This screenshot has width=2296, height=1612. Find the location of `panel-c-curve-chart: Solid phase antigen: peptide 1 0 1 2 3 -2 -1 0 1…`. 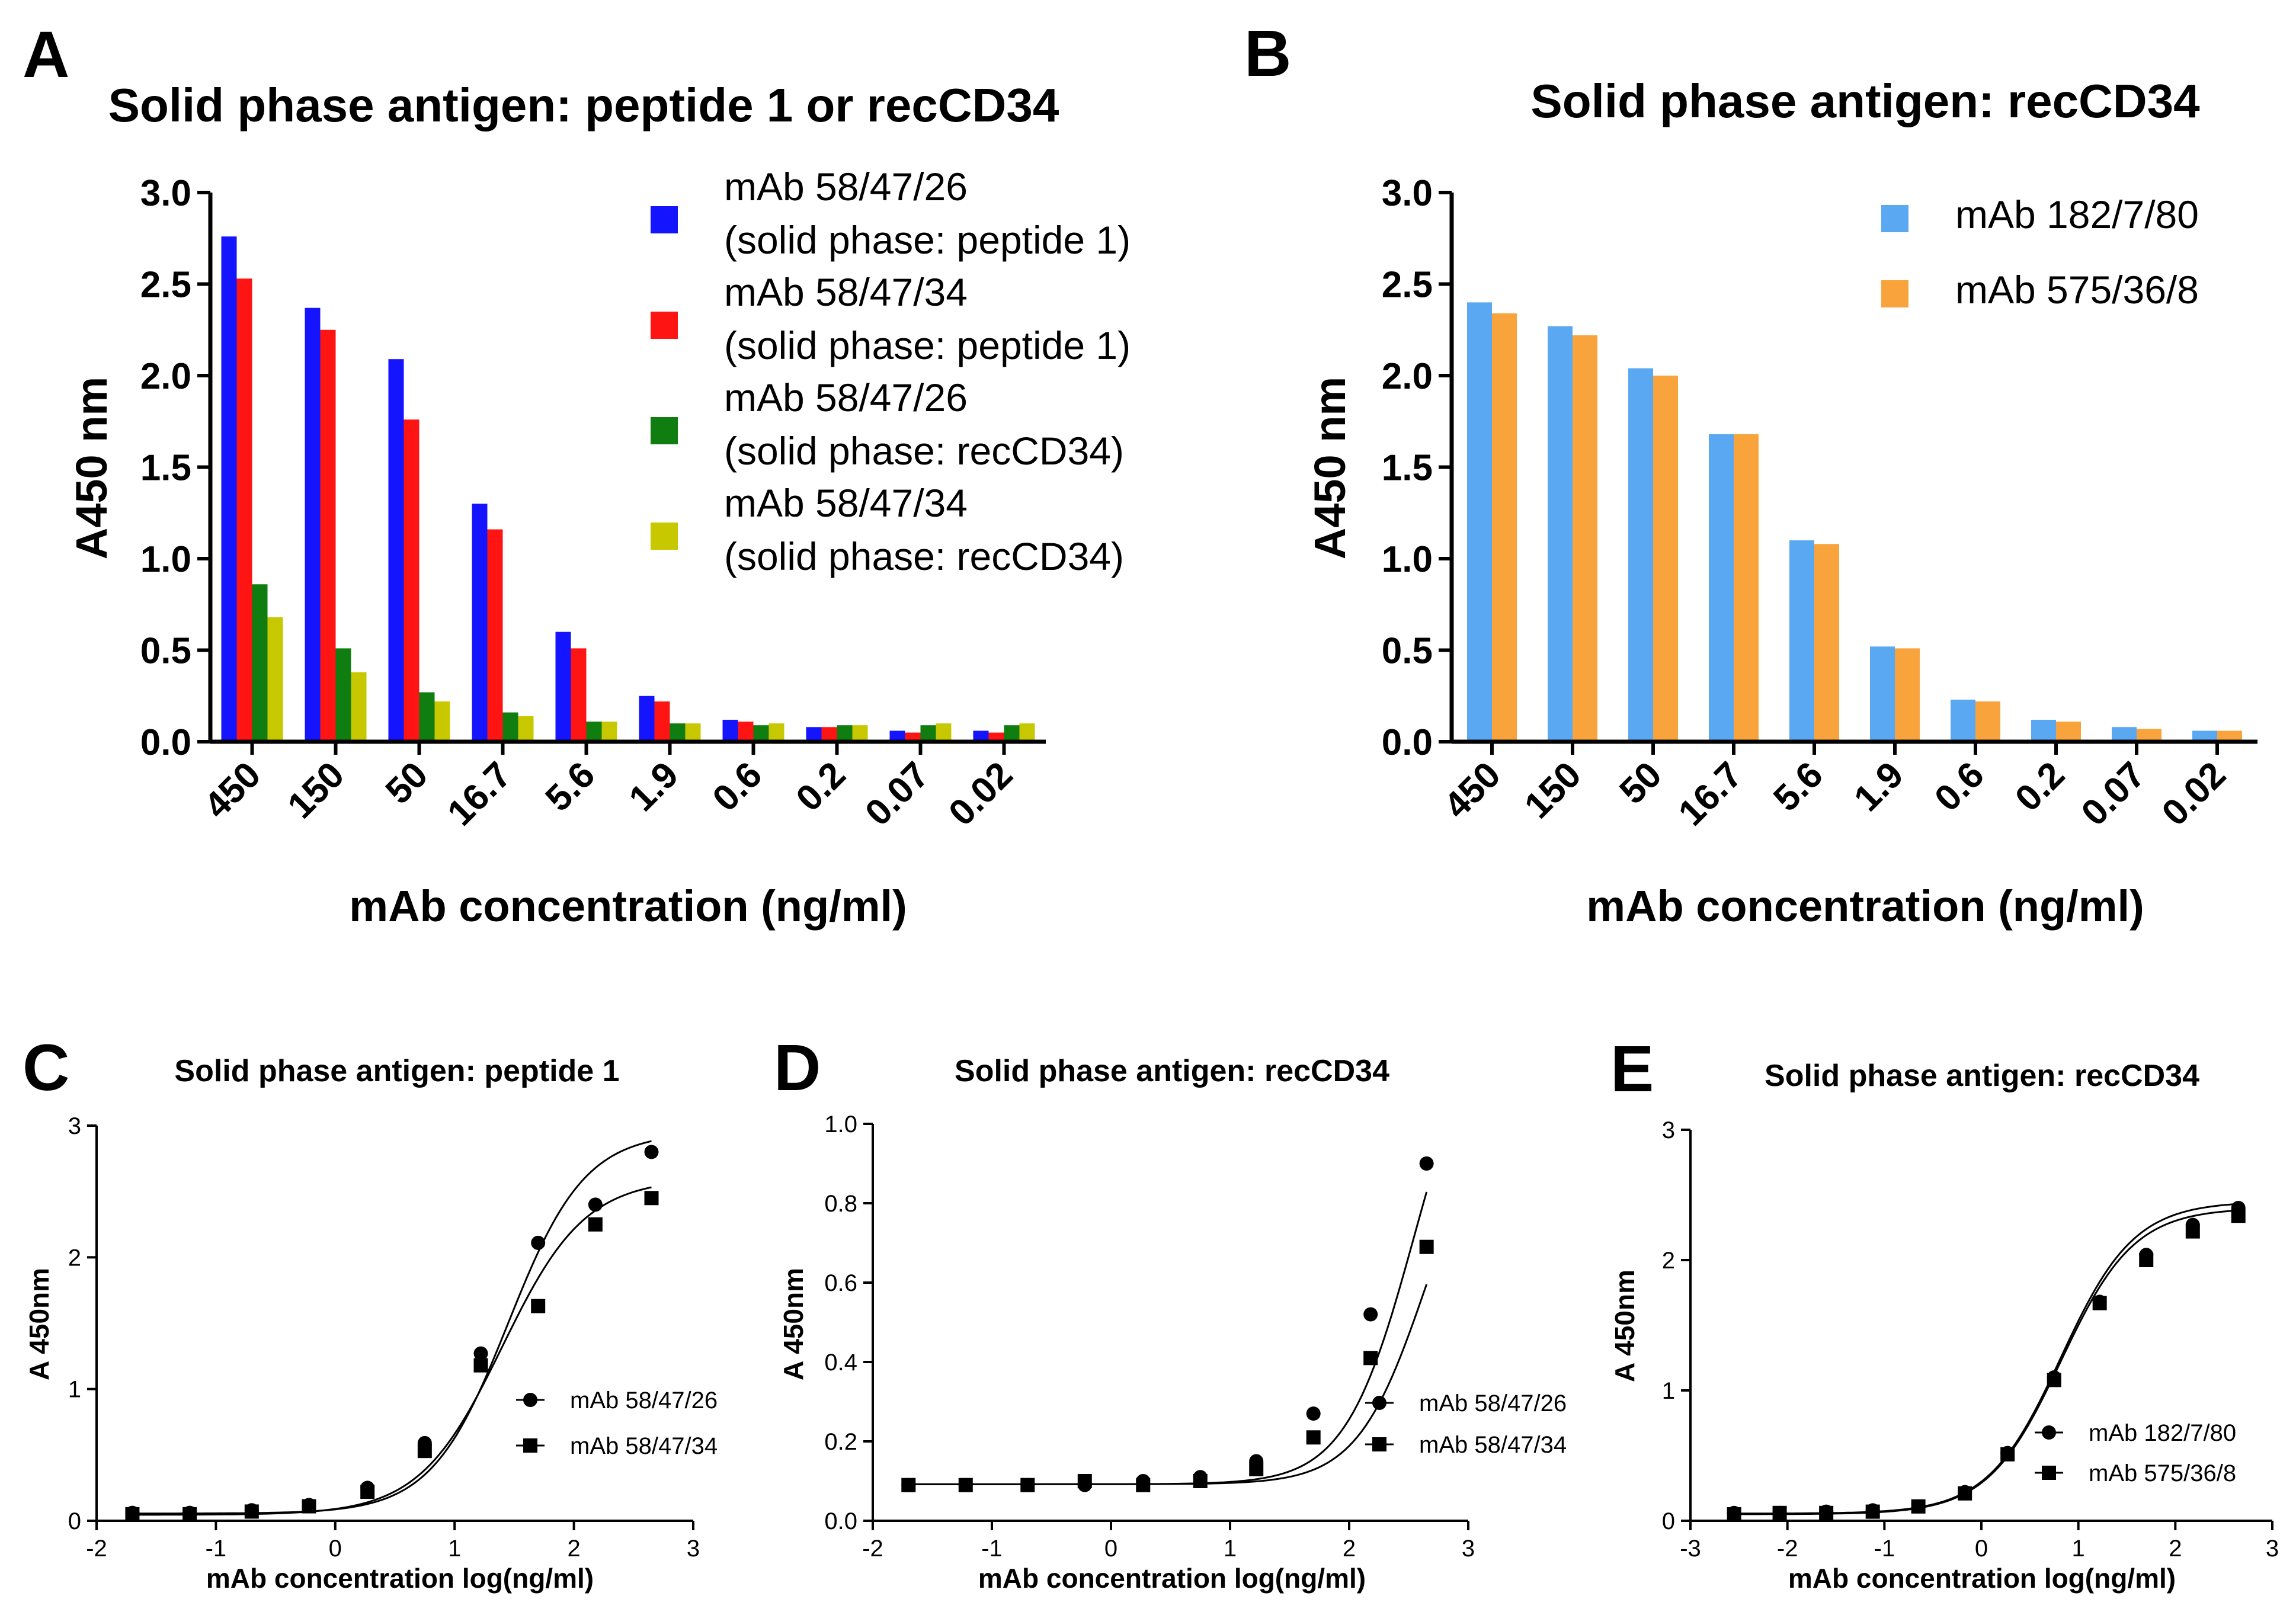

panel-c-curve-chart: Solid phase antigen: peptide 1 0 1 2 3 -2 -1 0 1… is located at coordinates (371, 1324).